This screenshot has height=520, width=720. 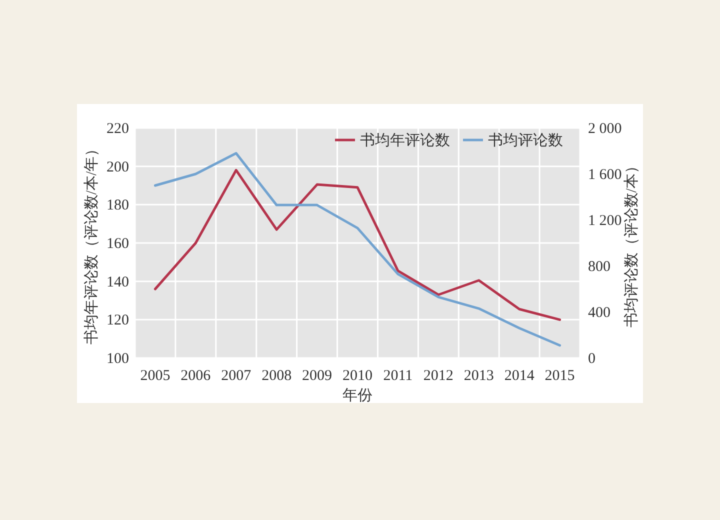 I want to click on y2-tick-label: 800, so click(x=599, y=267).